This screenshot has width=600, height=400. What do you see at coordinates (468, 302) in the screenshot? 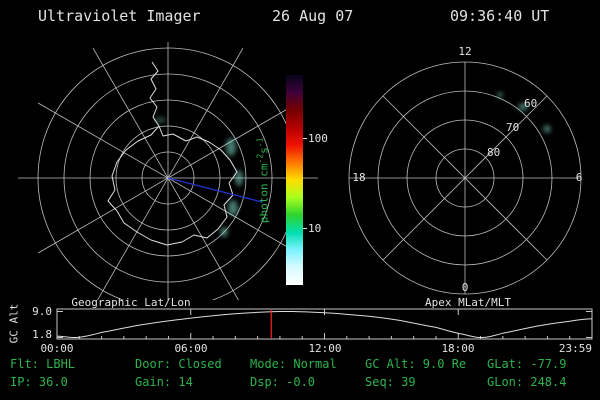
I see `right-plot-caption: Apex MLat/MLT` at bounding box center [468, 302].